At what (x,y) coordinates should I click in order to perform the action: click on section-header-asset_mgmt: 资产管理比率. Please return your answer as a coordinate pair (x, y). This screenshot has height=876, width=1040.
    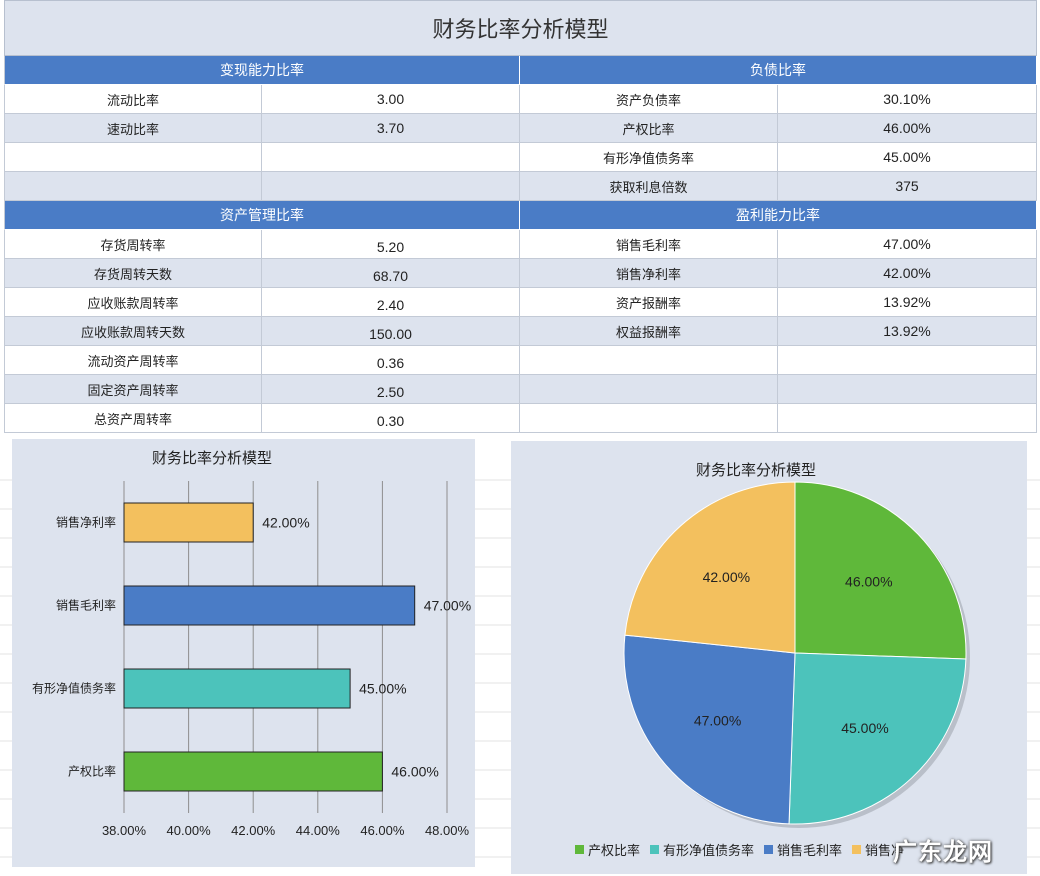
    Looking at the image, I should click on (262, 215).